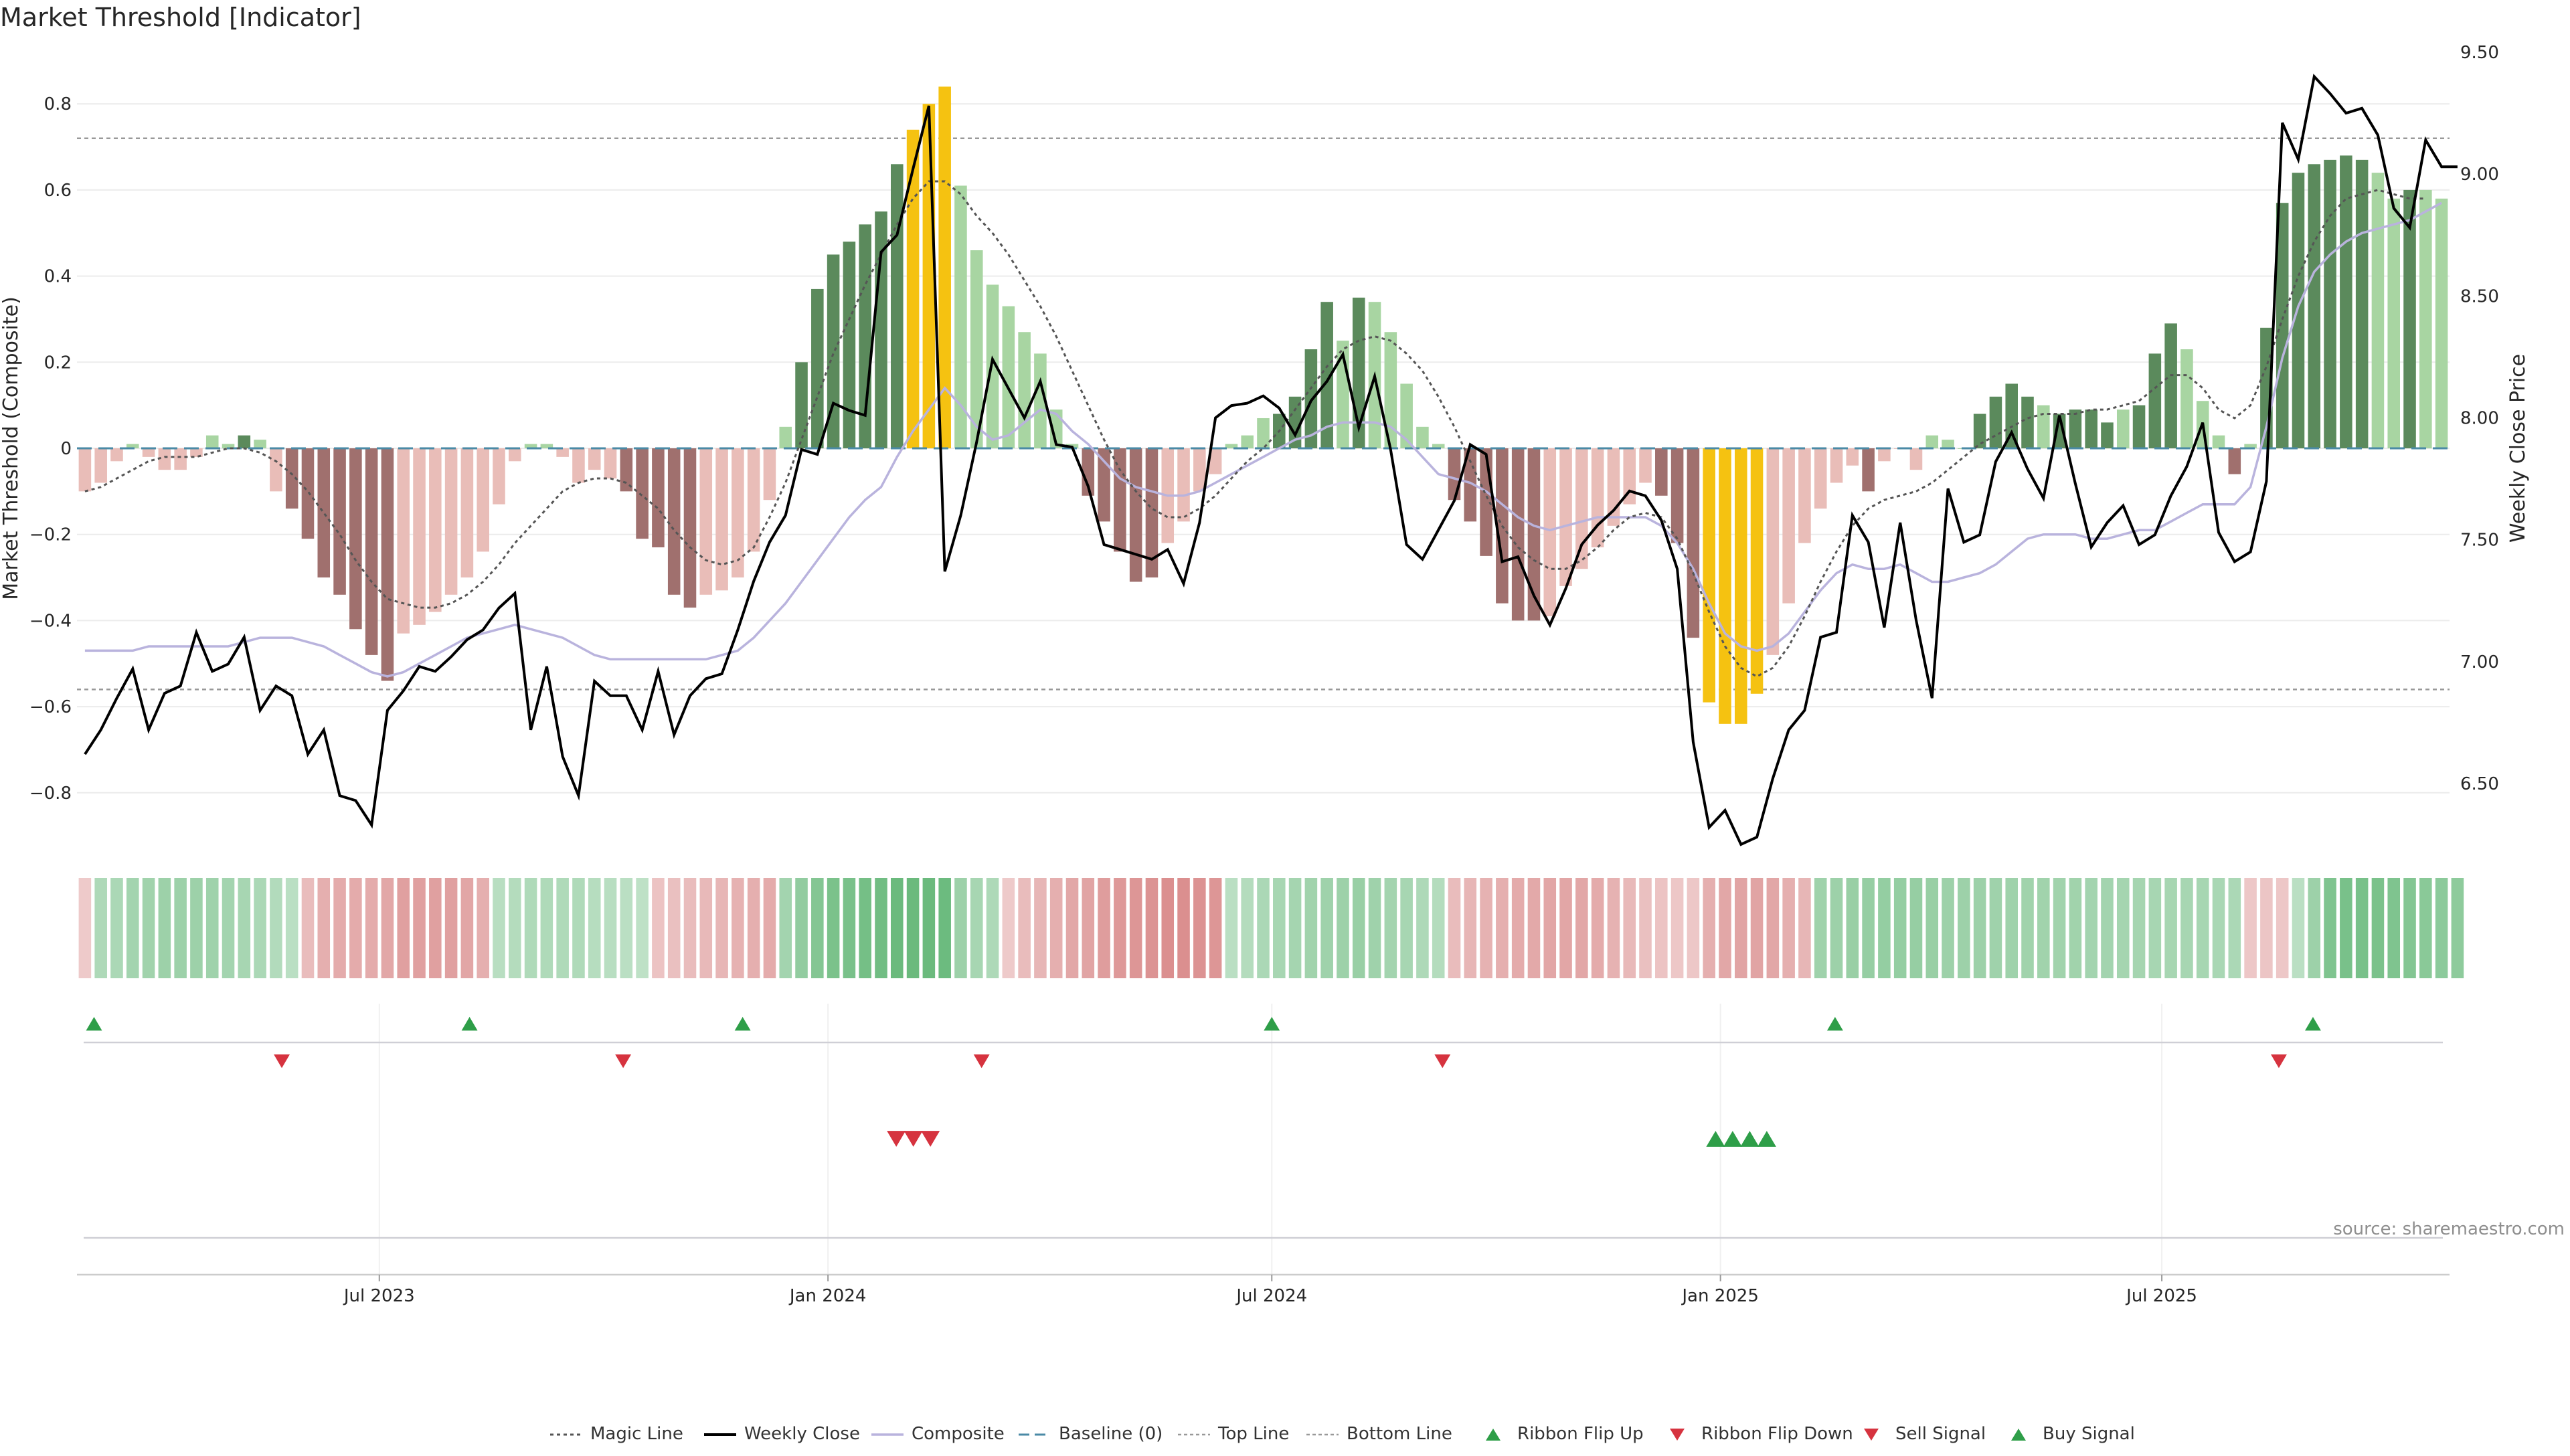 This screenshot has height=1456, width=2570. What do you see at coordinates (1271, 1296) in the screenshot?
I see `x-tick-label: Jul 2024` at bounding box center [1271, 1296].